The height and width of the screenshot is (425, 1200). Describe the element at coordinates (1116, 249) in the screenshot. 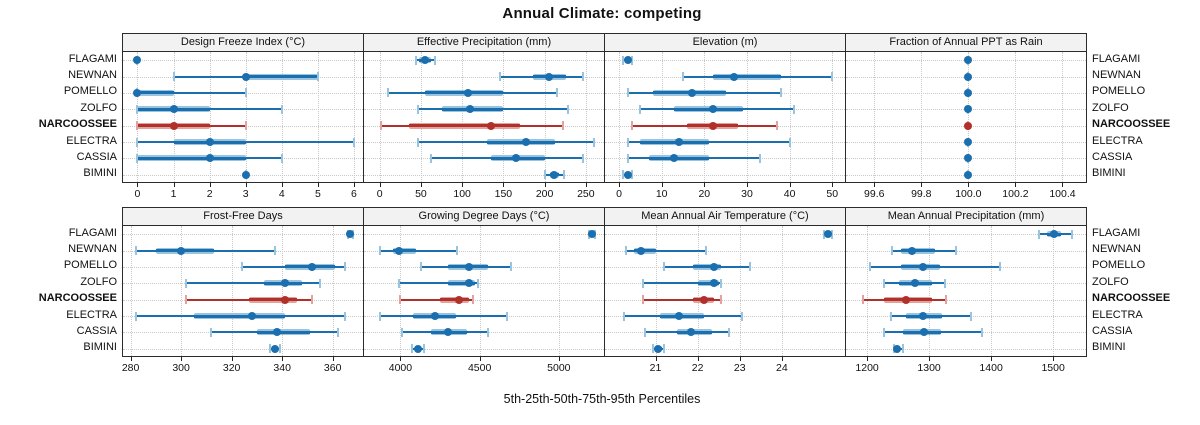

I see `category-label-right: NEWNAN` at that location.